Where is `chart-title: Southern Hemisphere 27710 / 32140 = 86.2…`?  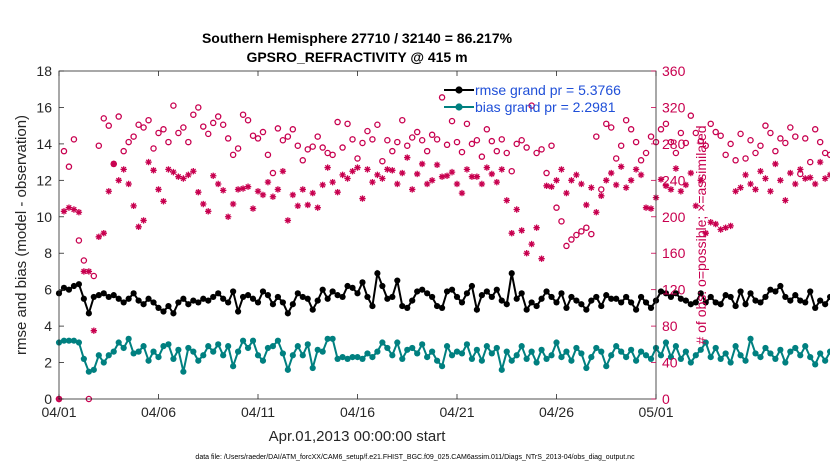
chart-title: Southern Hemisphere 27710 / 32140 = 86.2… is located at coordinates (357, 47).